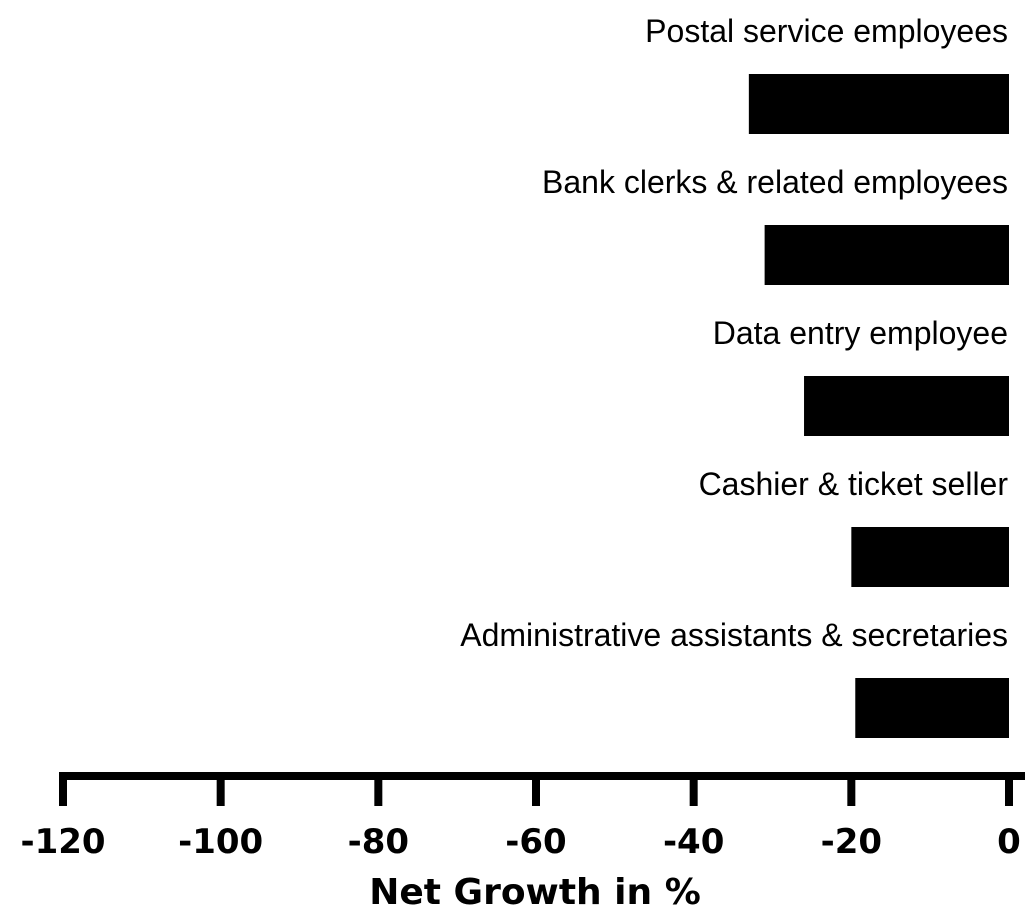 This screenshot has height=920, width=1025. Describe the element at coordinates (62, 842) in the screenshot. I see `x-tick-label: -120` at that location.